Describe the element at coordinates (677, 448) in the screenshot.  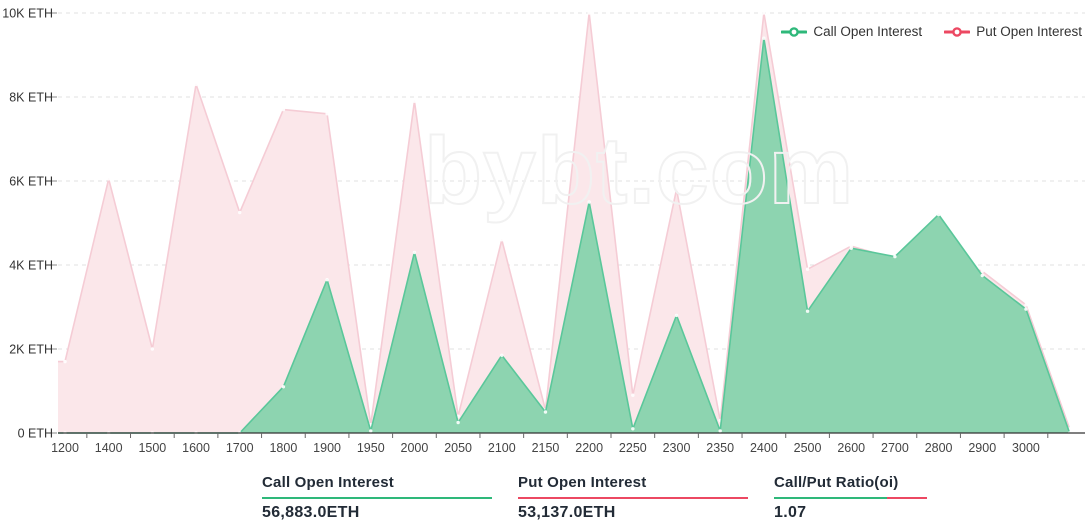
I see `x-axis-label: 2300` at that location.